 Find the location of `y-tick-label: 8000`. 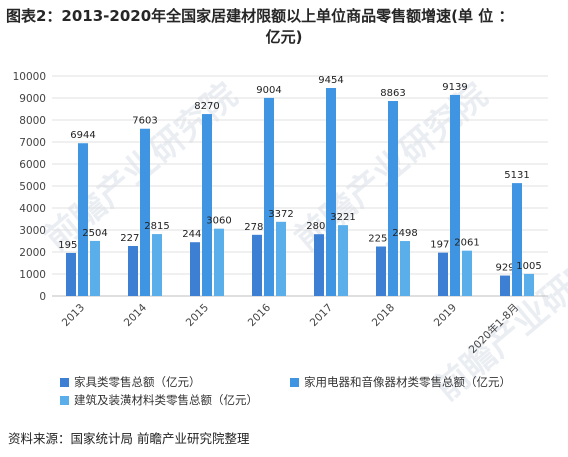

y-tick-label: 8000 is located at coordinates (32, 121).